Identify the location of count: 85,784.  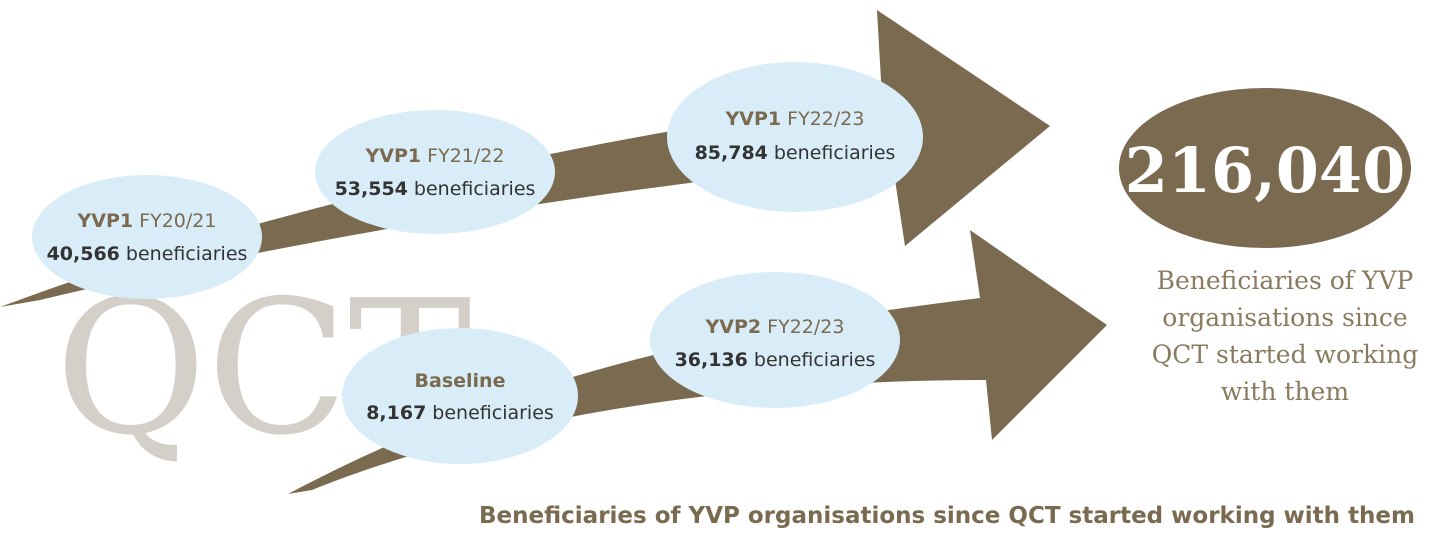
(731, 153).